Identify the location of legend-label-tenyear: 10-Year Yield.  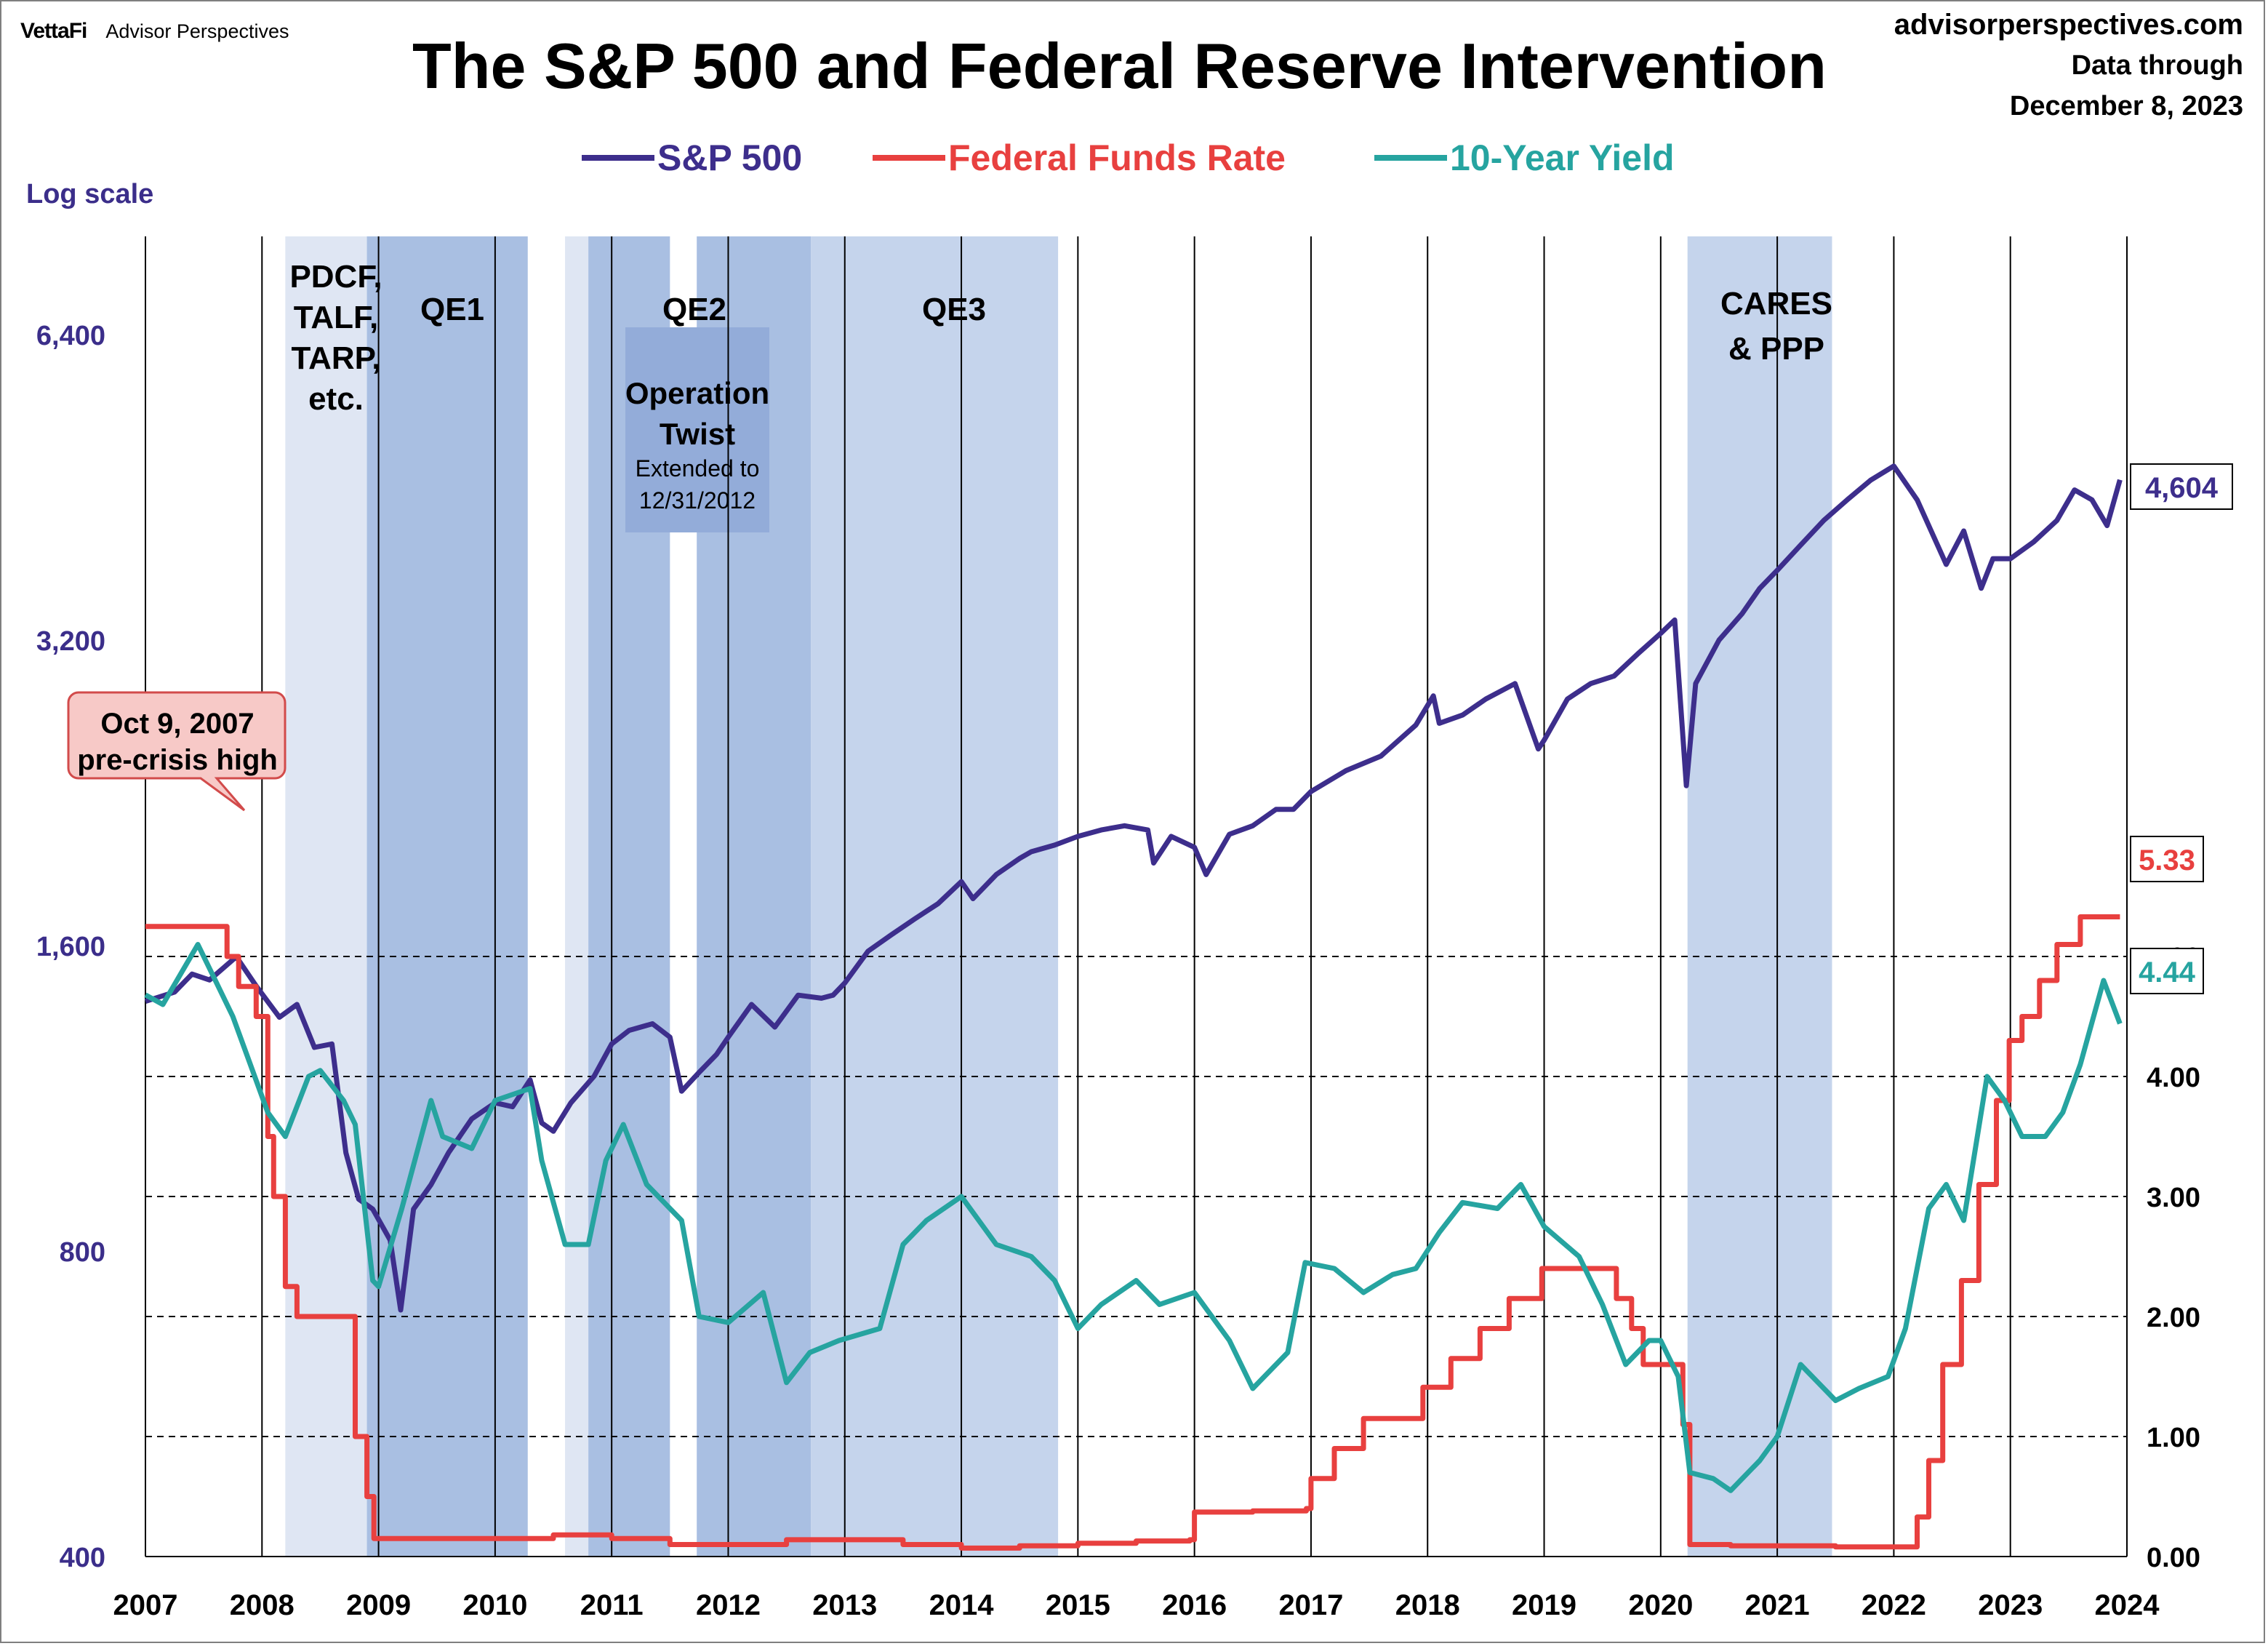
(1562, 157).